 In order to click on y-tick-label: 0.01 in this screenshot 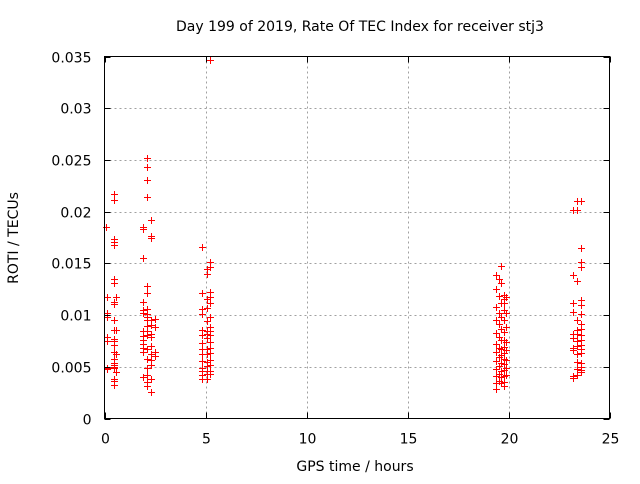, I will do `click(75, 317)`.